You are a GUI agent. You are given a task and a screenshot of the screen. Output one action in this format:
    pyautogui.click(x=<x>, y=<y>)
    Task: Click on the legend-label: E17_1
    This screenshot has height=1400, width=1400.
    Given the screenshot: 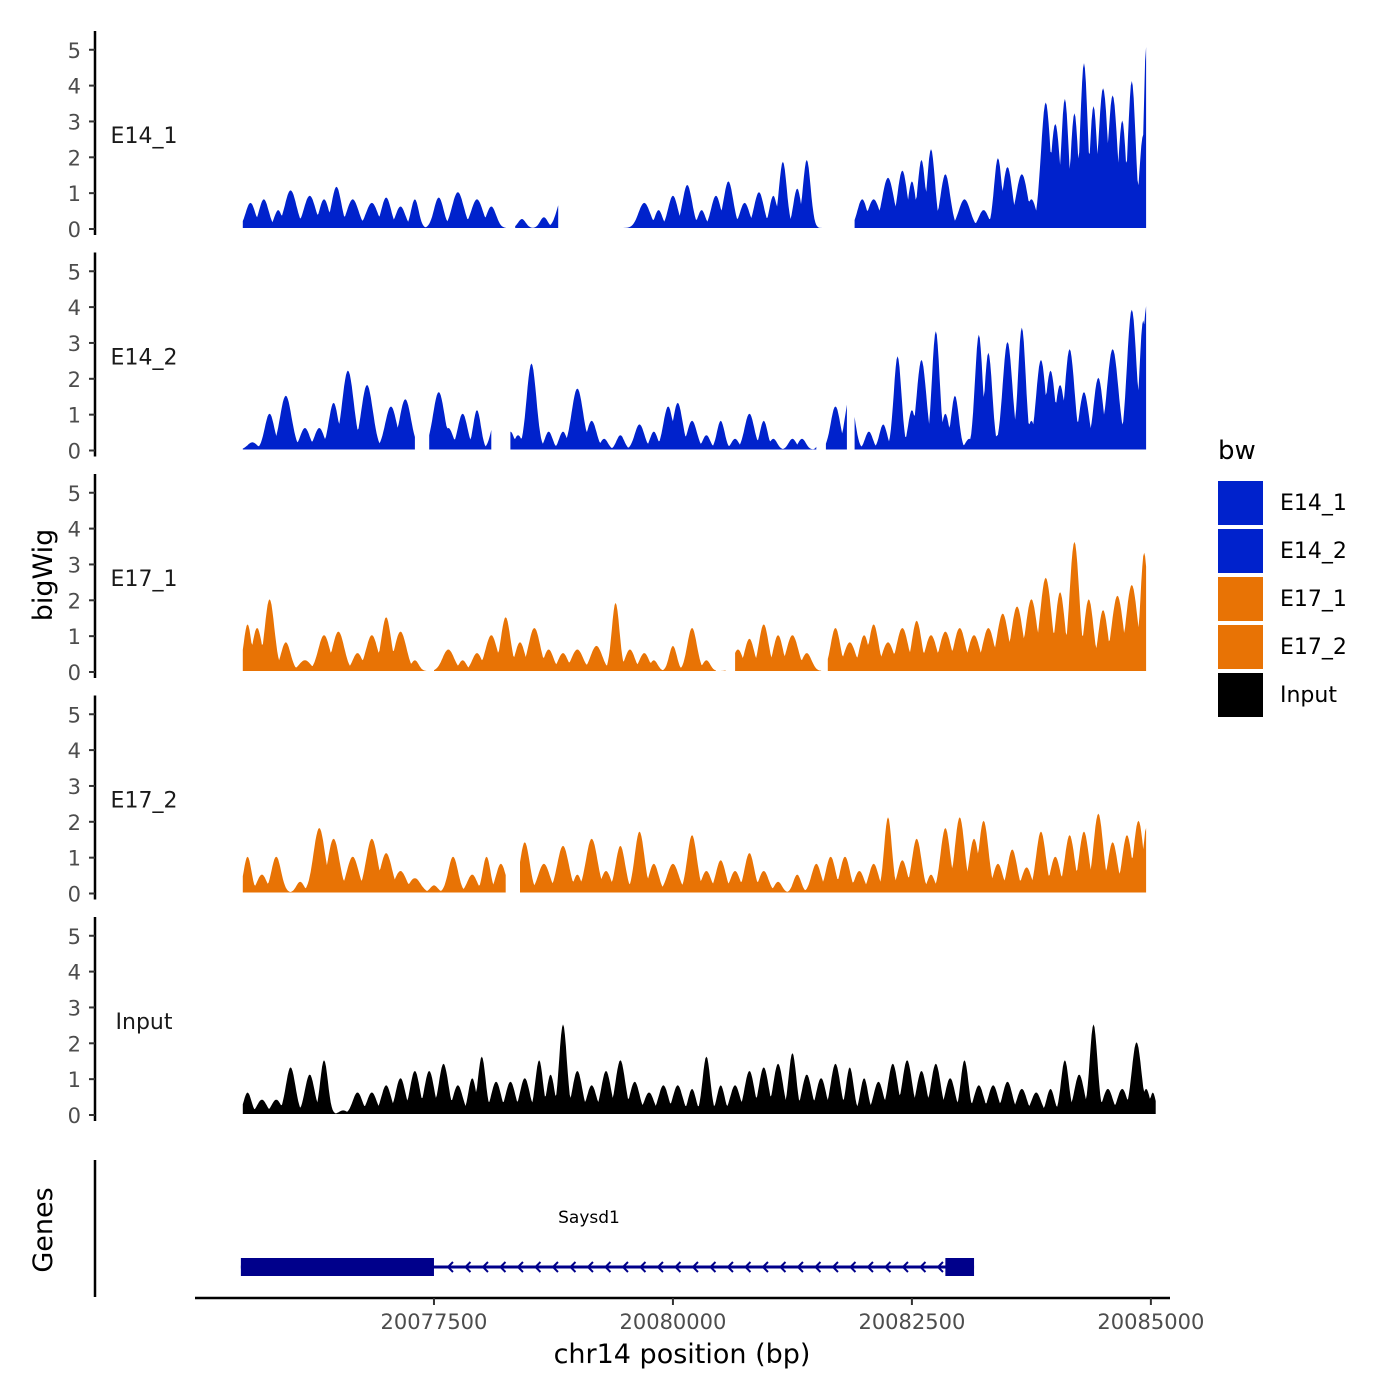 What is the action you would take?
    pyautogui.click(x=1313, y=599)
    